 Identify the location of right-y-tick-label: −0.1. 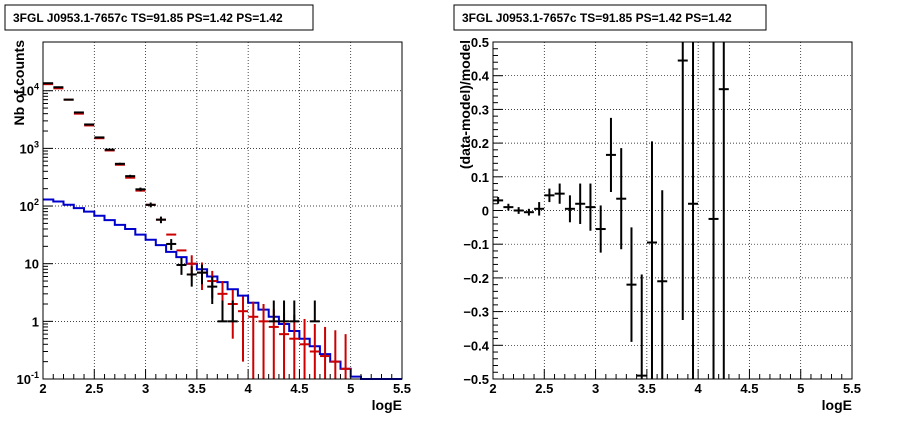
(476, 244).